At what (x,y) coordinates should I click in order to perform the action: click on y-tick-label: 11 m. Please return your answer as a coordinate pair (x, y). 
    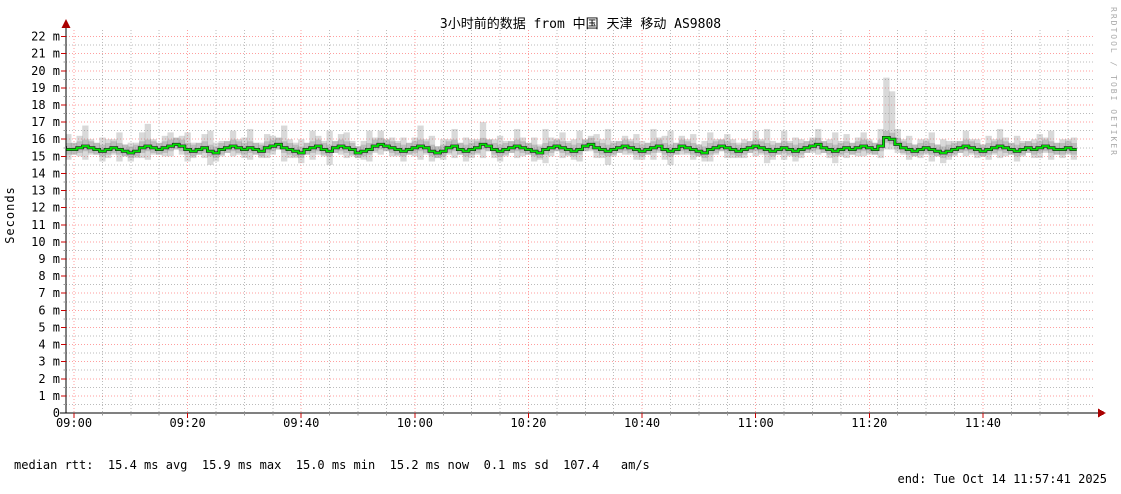
    Looking at the image, I should click on (45, 225).